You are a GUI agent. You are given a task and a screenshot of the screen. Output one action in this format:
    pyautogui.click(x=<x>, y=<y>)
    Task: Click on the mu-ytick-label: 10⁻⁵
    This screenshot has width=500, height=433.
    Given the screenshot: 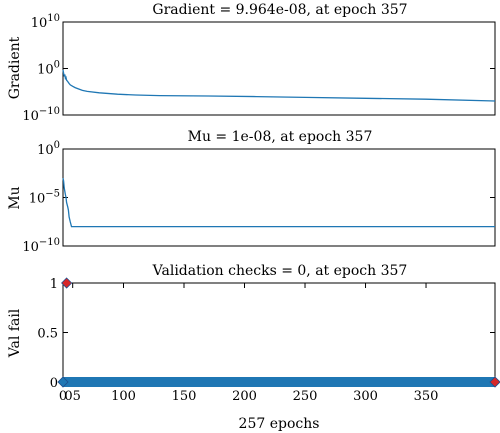 What is the action you would take?
    pyautogui.click(x=44, y=198)
    